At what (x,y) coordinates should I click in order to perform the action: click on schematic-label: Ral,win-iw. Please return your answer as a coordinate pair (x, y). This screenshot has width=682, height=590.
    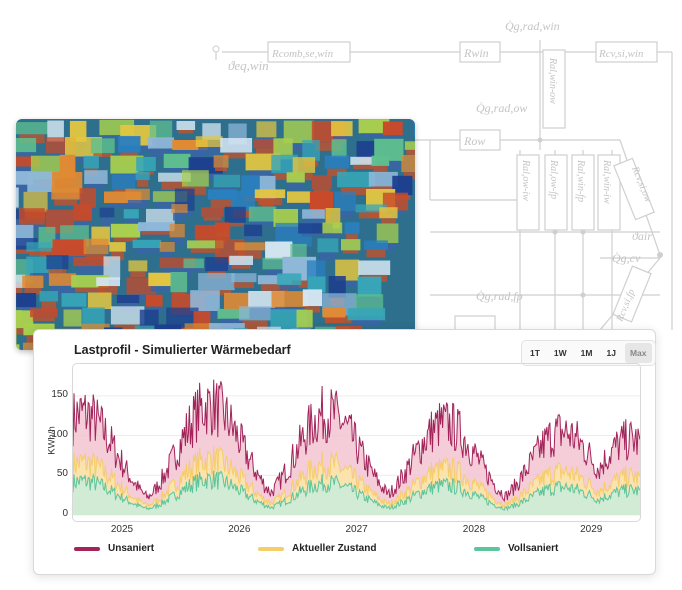
    Looking at the image, I should click on (606, 181).